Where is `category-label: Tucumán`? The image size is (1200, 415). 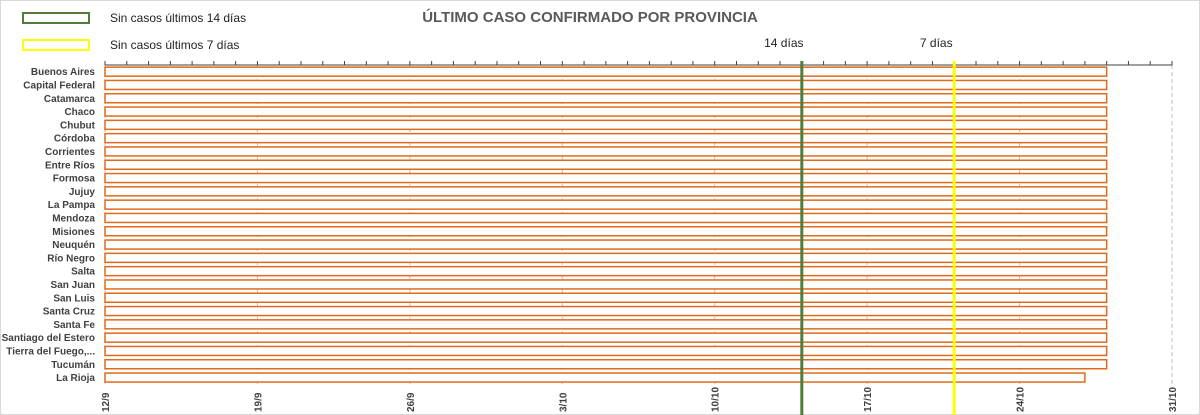
category-label: Tucumán is located at coordinates (73, 365).